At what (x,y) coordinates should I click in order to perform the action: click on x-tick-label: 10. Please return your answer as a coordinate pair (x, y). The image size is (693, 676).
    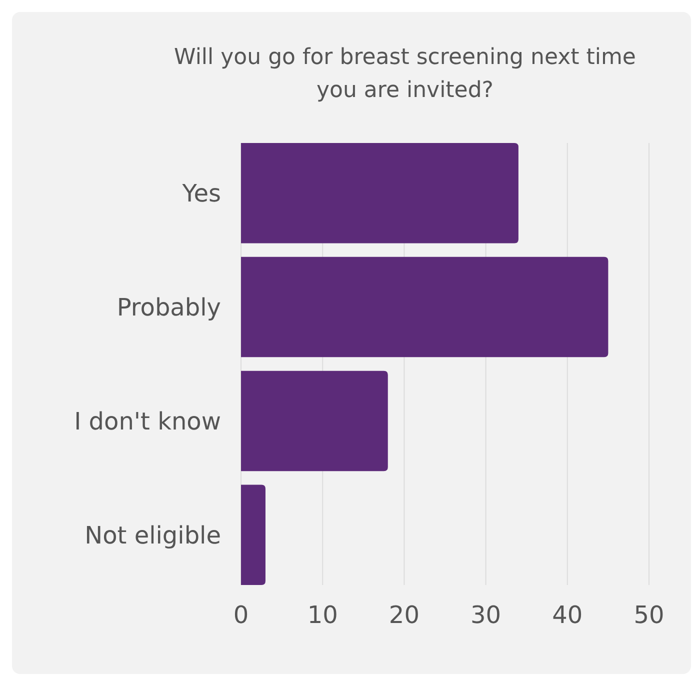
    Looking at the image, I should click on (322, 615).